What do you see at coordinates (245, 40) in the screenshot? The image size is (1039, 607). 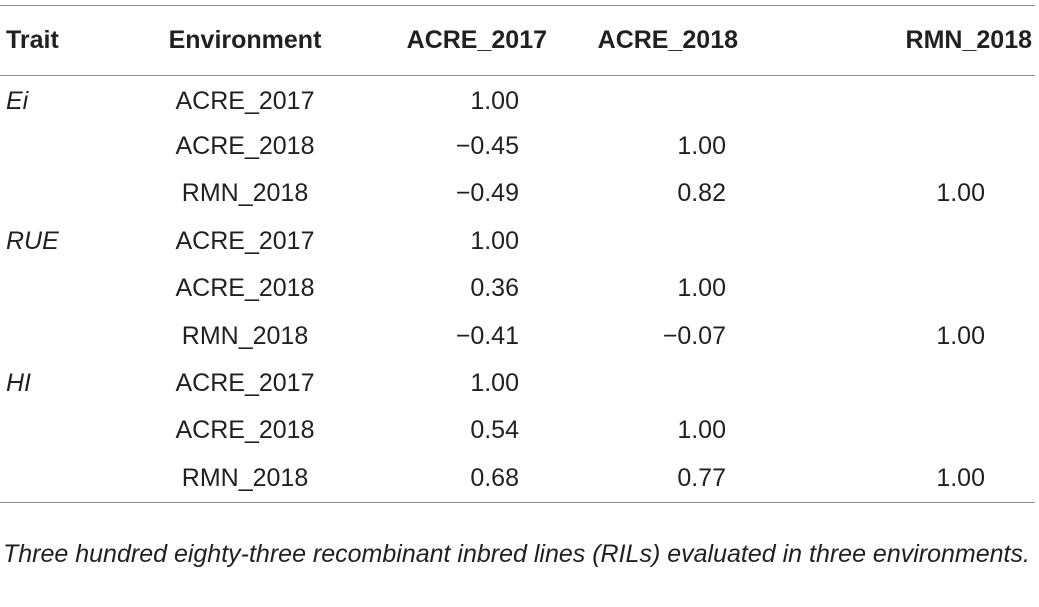 I see `header-environment: Environment` at bounding box center [245, 40].